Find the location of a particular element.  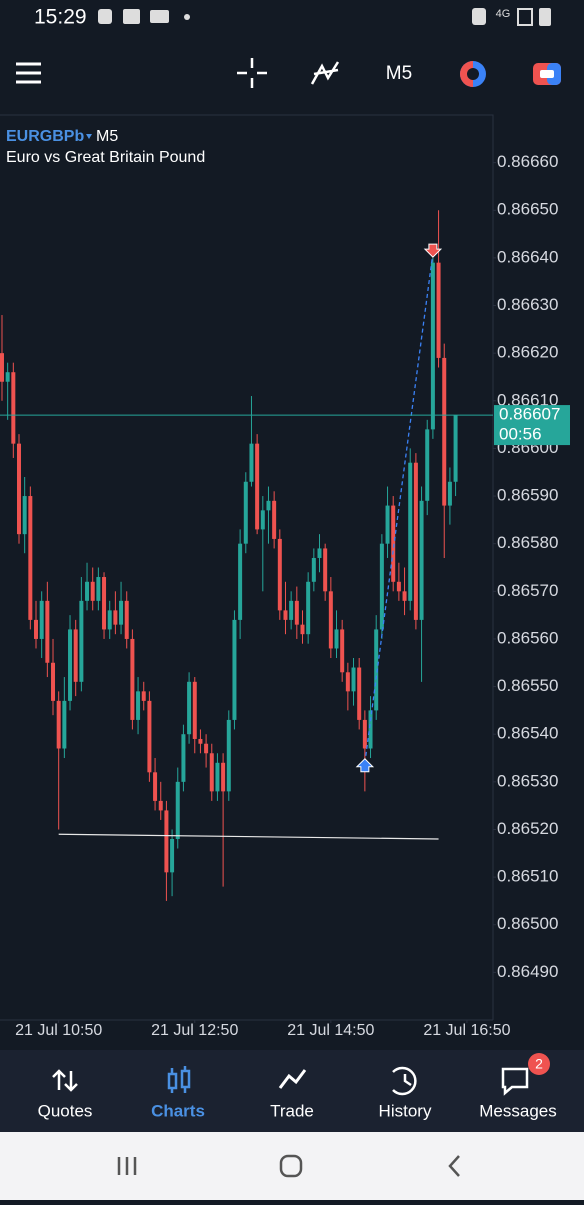

timeframe-button: M5 is located at coordinates (399, 73).